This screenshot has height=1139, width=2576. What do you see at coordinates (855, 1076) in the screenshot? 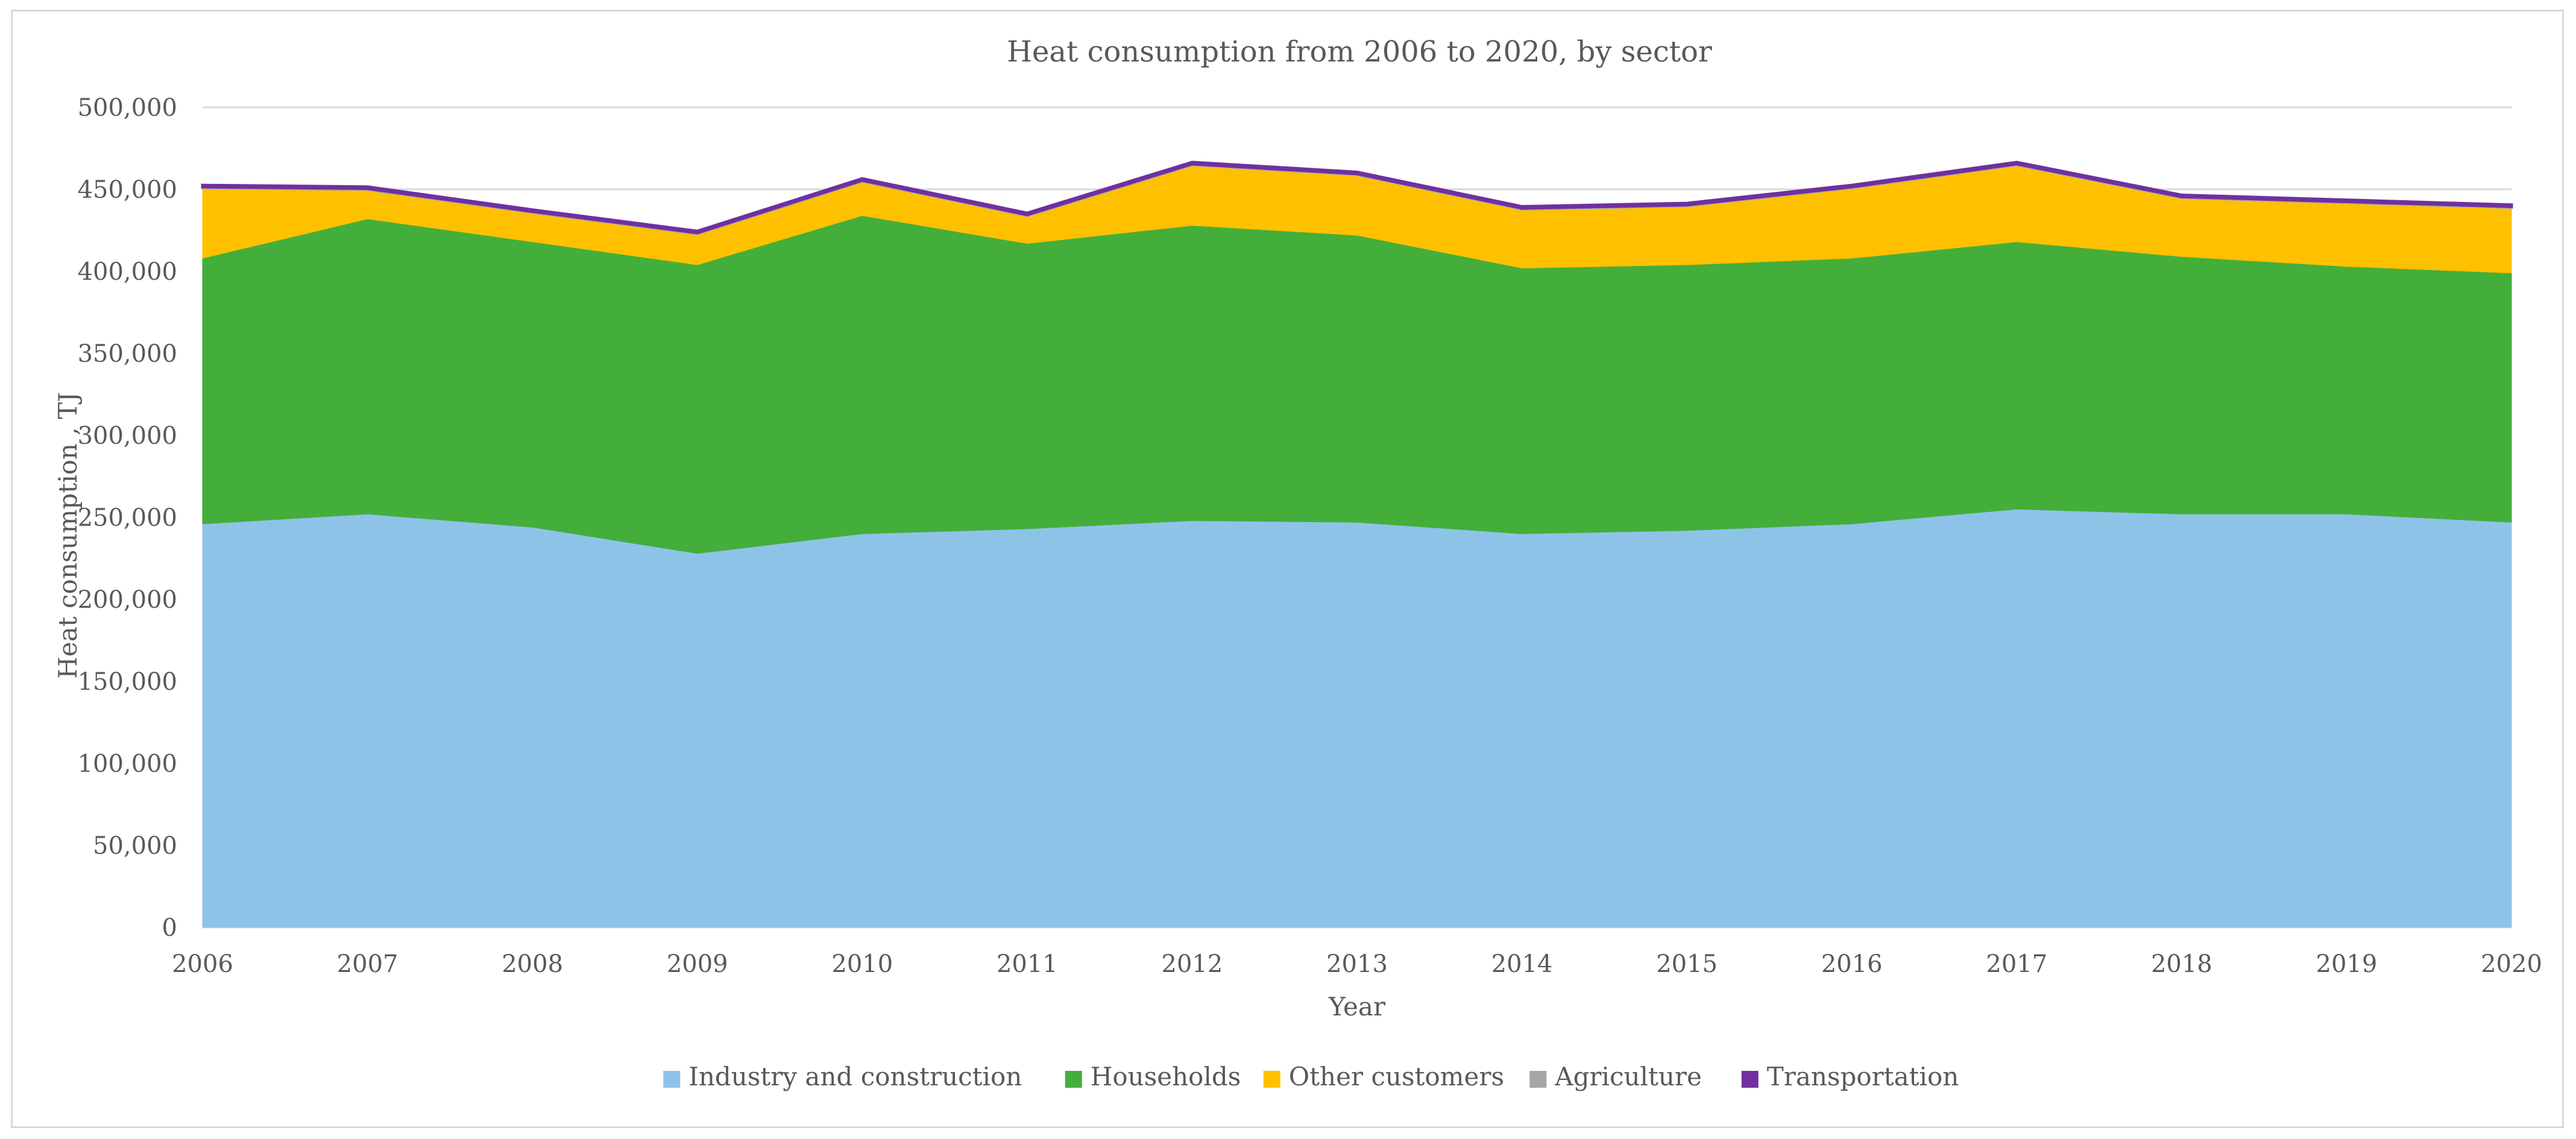
I see `legend-label: Industry and construction` at bounding box center [855, 1076].